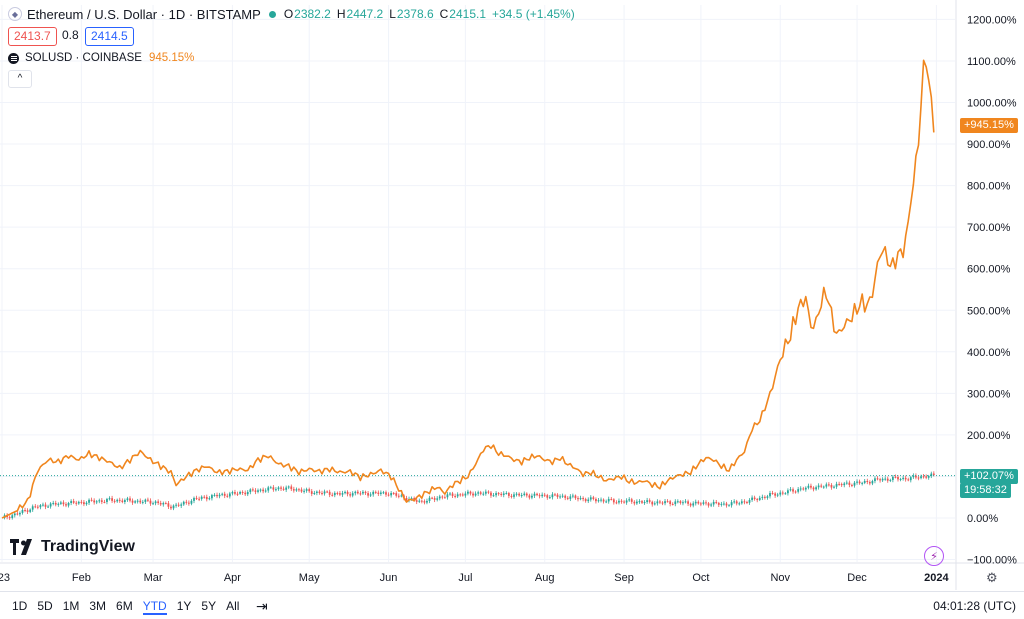 Image resolution: width=1024 pixels, height=619 pixels. I want to click on bid-price-box: 2413.7, so click(32, 36).